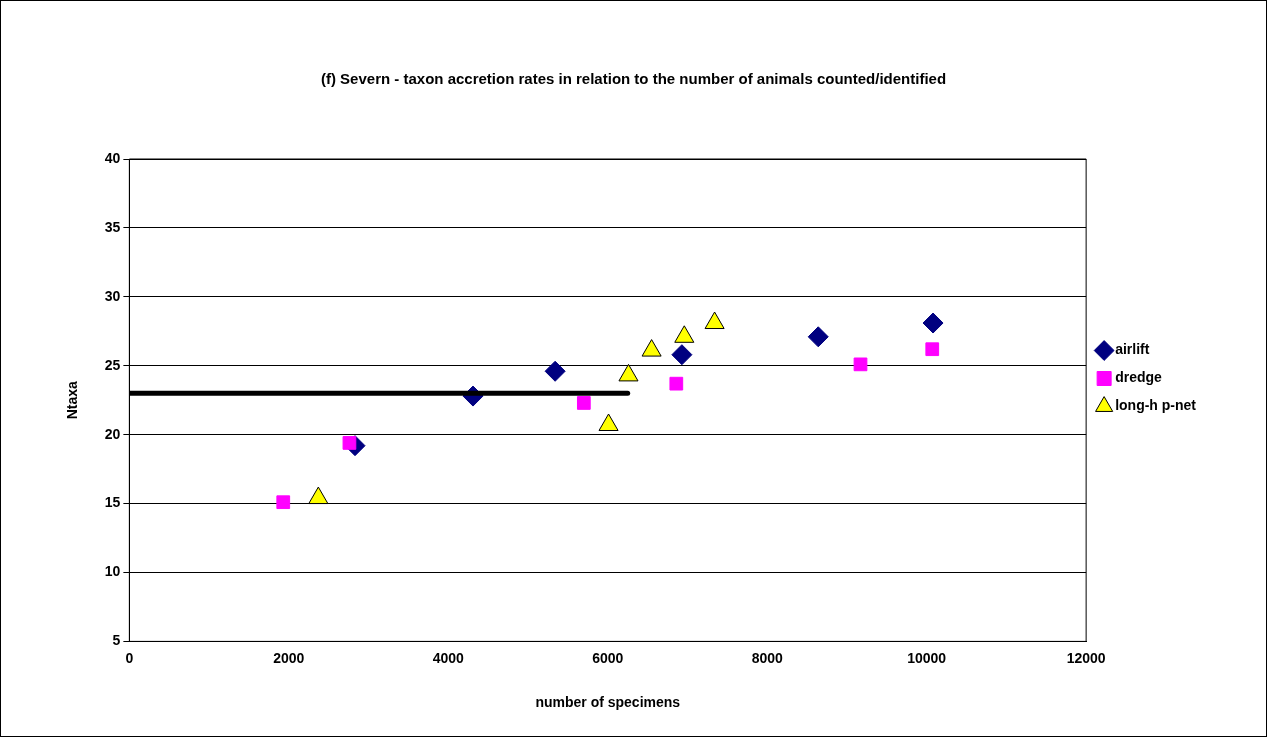 Image resolution: width=1267 pixels, height=737 pixels. Describe the element at coordinates (1139, 377) in the screenshot. I see `legend-label: dredge` at that location.